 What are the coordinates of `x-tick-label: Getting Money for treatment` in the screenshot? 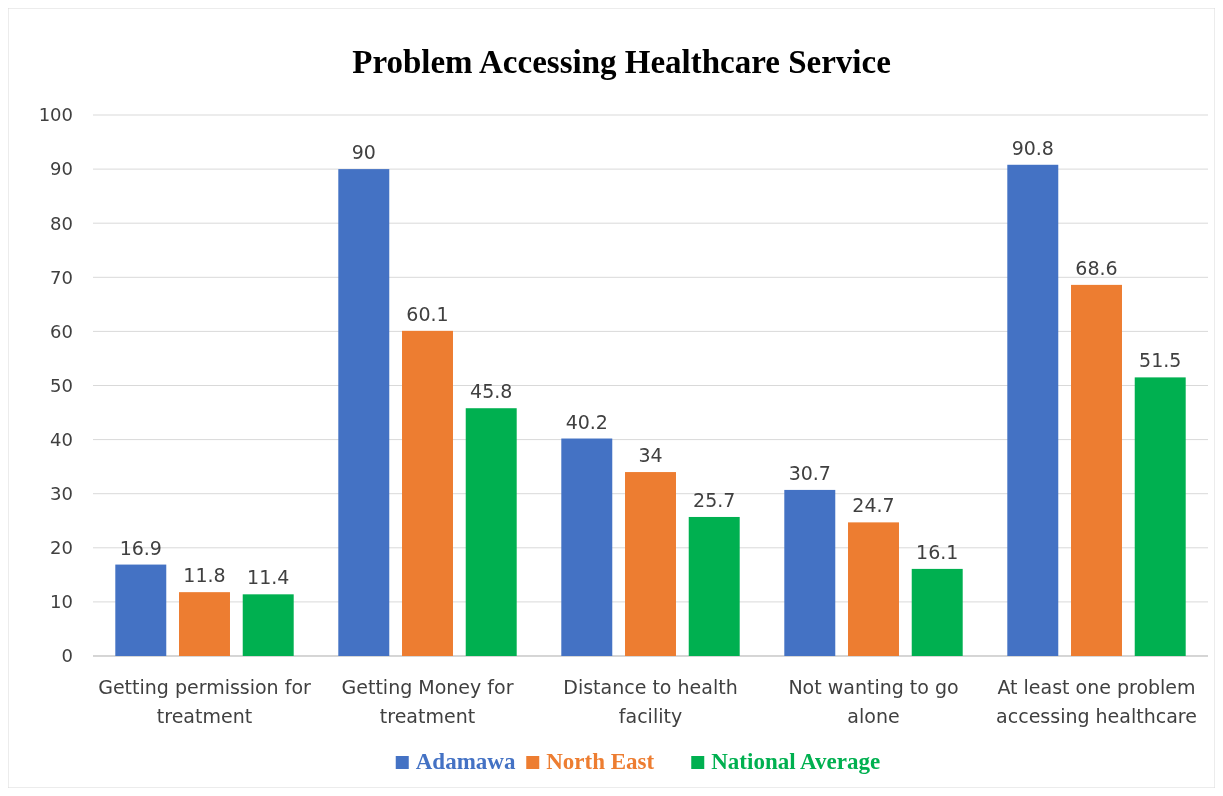 It's located at (427, 701).